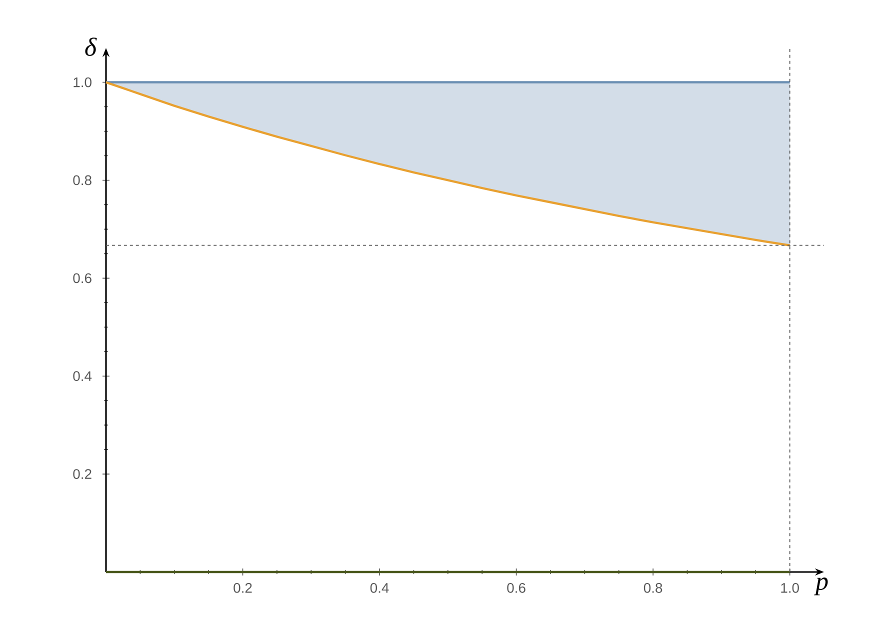 The height and width of the screenshot is (634, 884). What do you see at coordinates (82, 278) in the screenshot?
I see `y-tick-label: 0.6` at bounding box center [82, 278].